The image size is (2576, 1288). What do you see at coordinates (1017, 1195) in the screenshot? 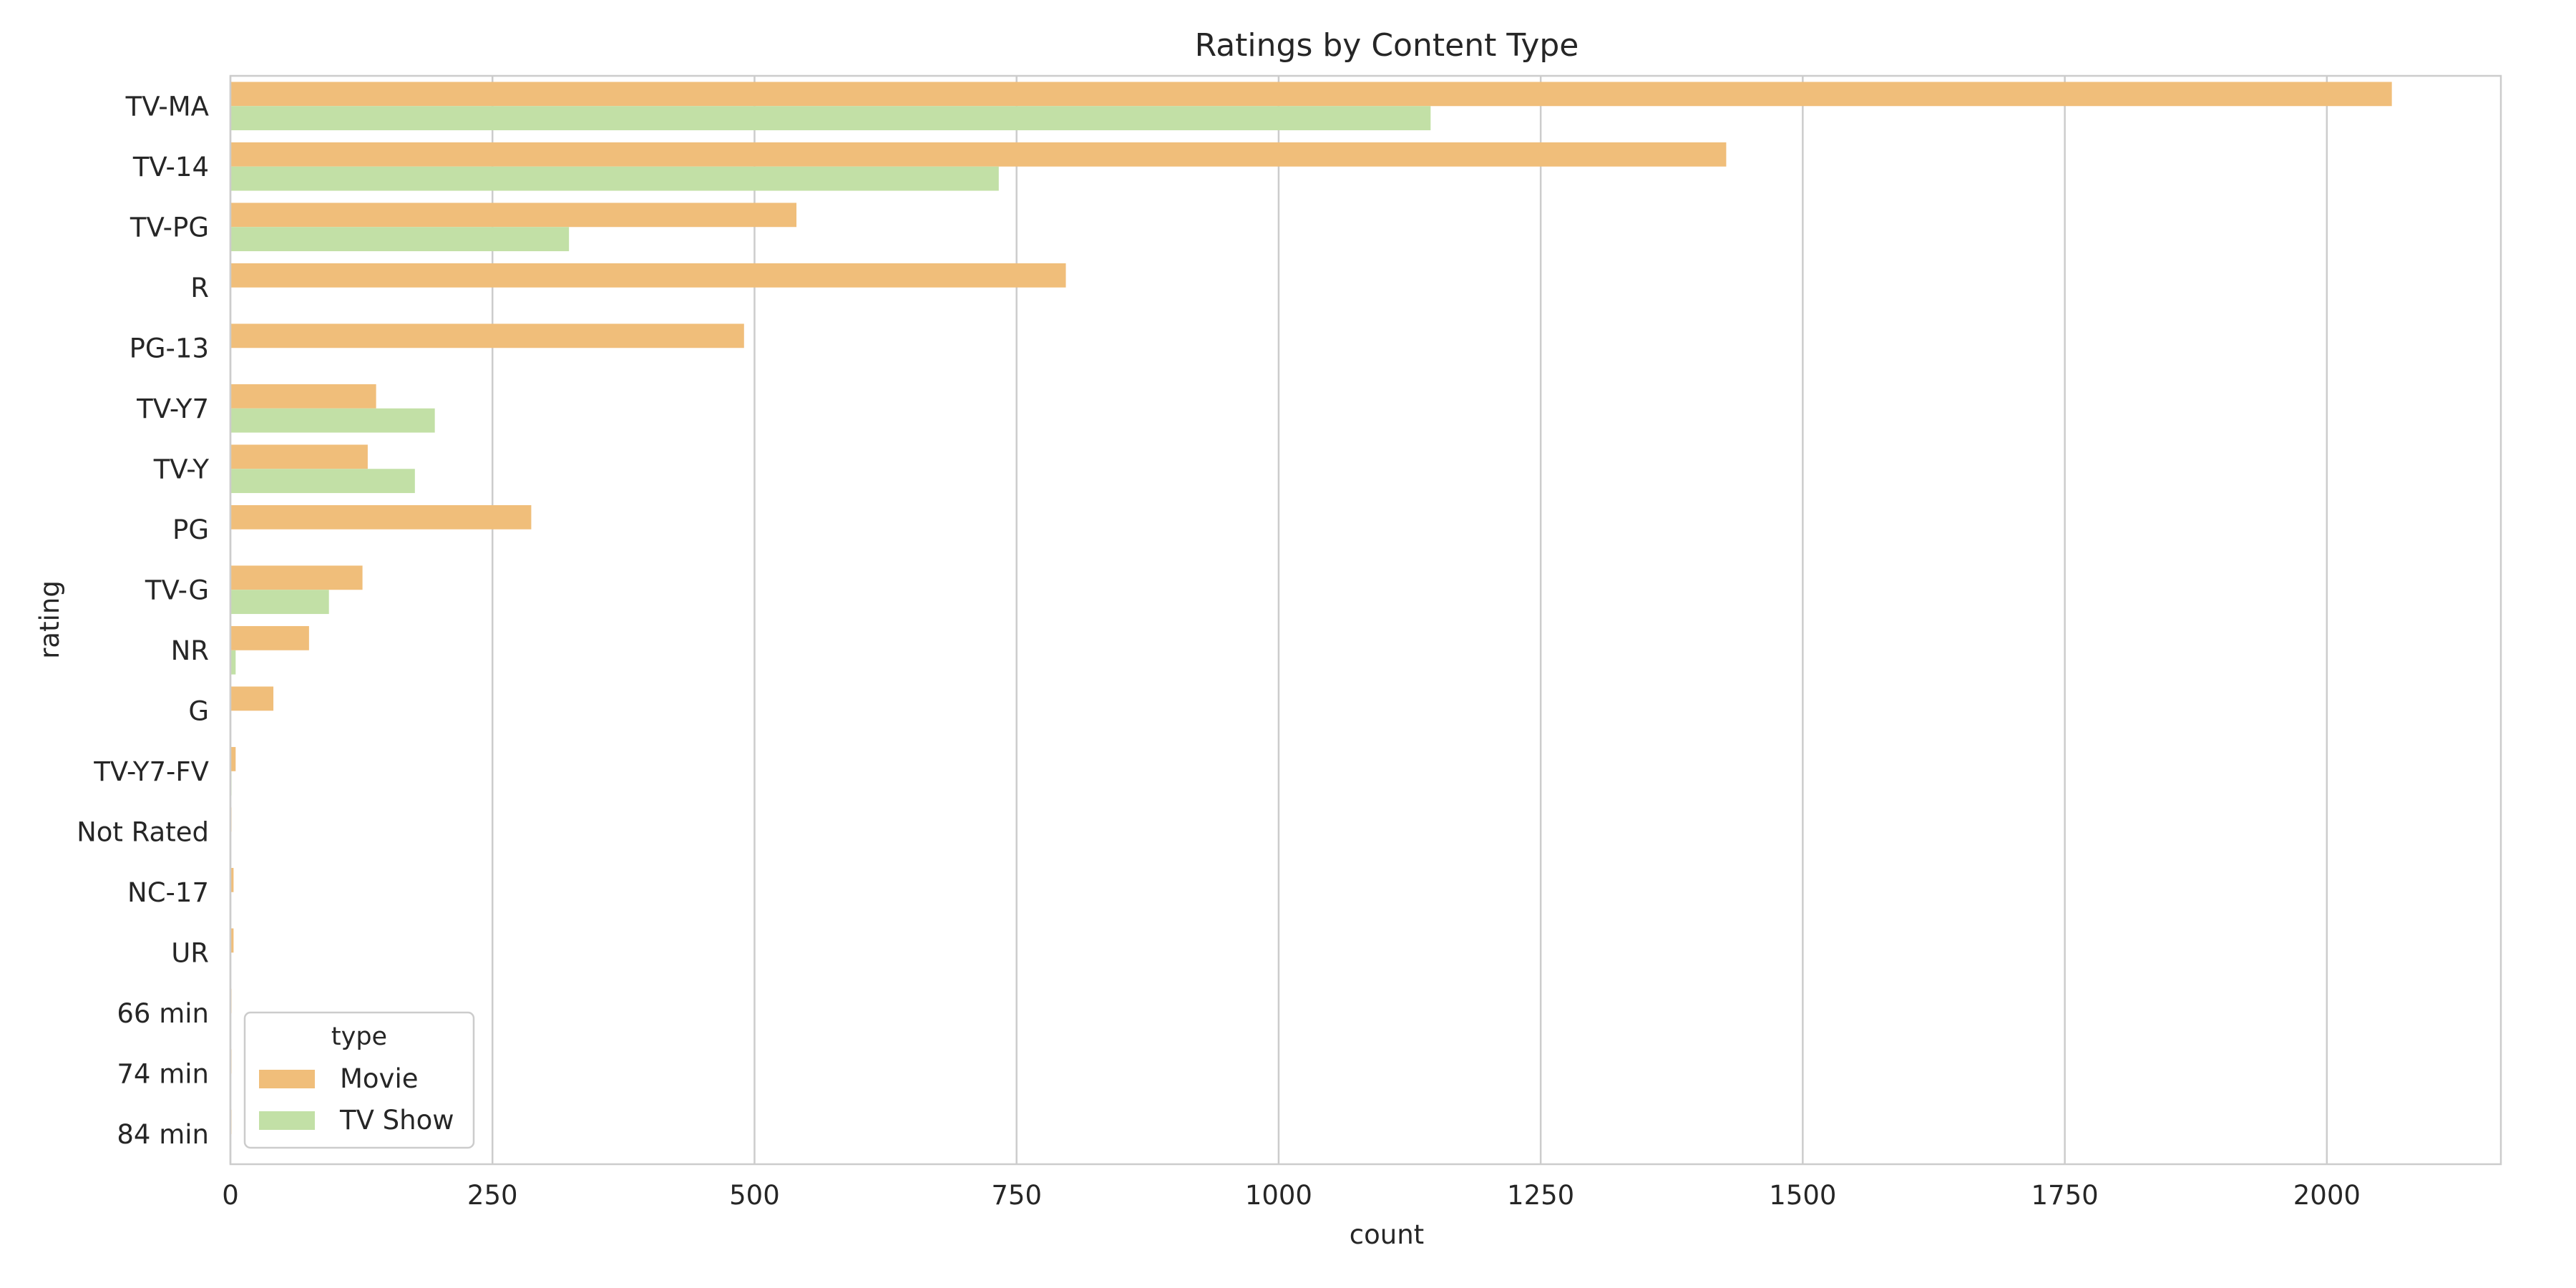
I see `x-tick-label-750: 750` at bounding box center [1017, 1195].